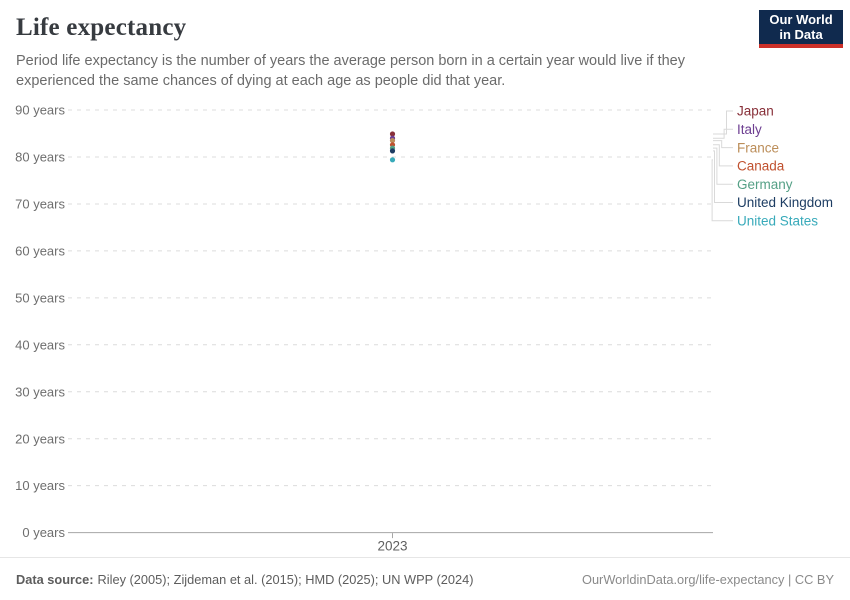 The width and height of the screenshot is (850, 600). I want to click on data-source-label: Data source:, so click(55, 579).